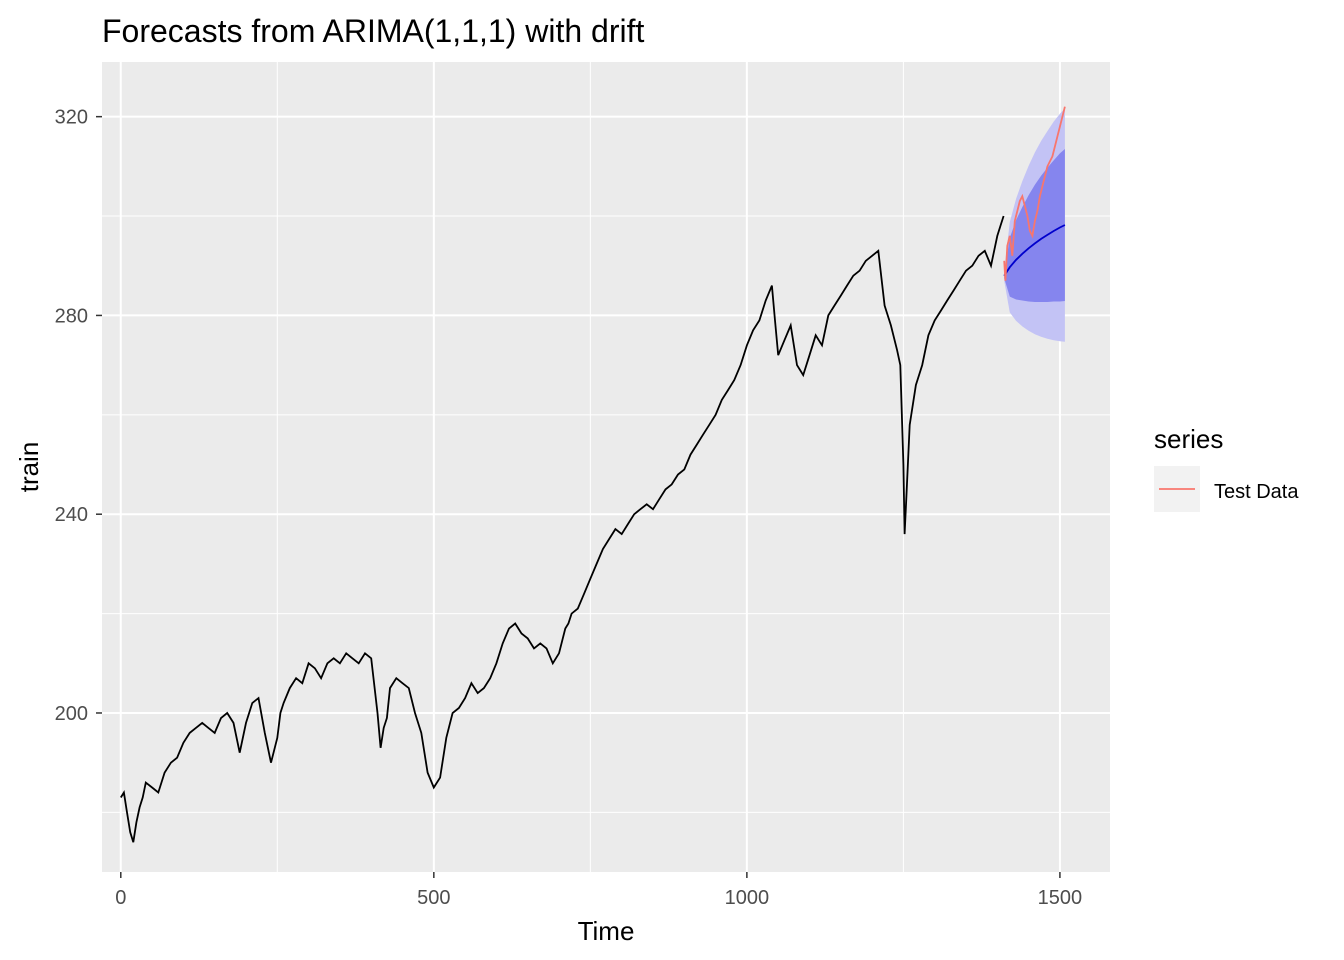  I want to click on y-axis-title: train, so click(29, 467).